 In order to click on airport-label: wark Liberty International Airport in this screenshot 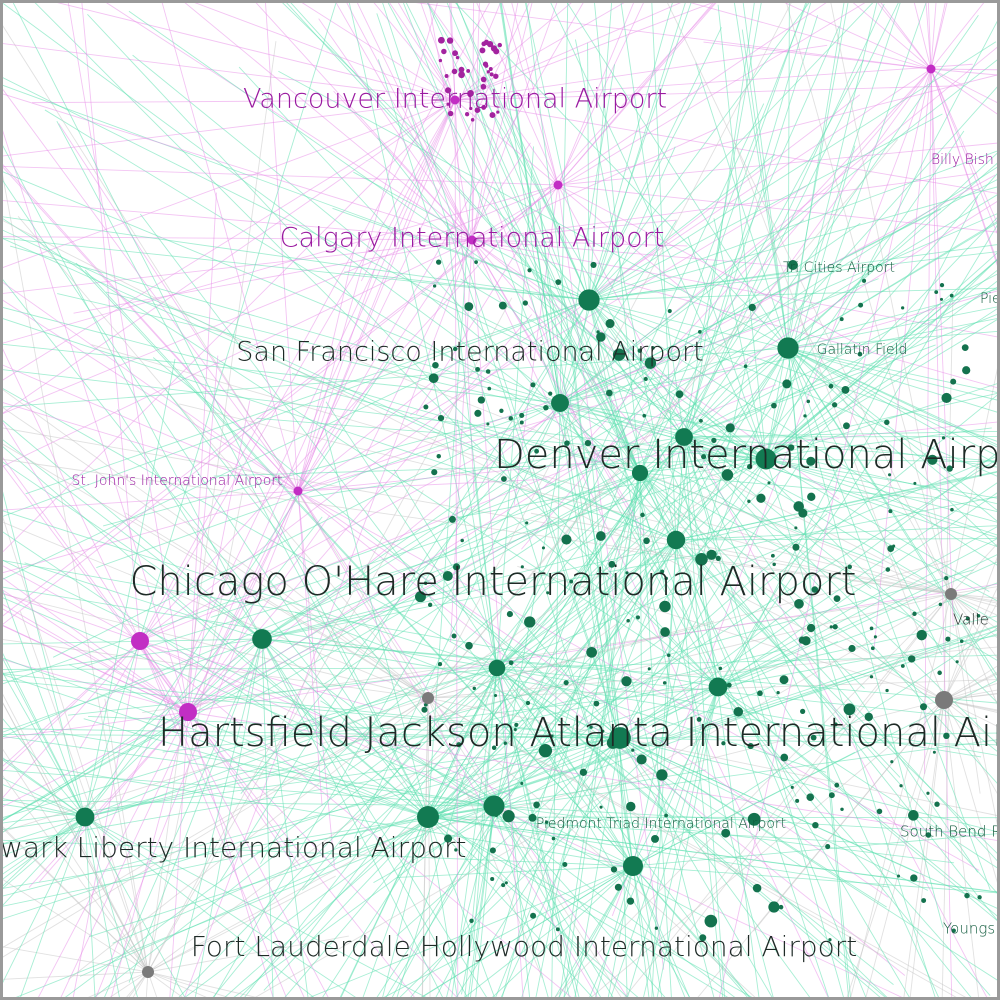, I will do `click(233, 847)`.